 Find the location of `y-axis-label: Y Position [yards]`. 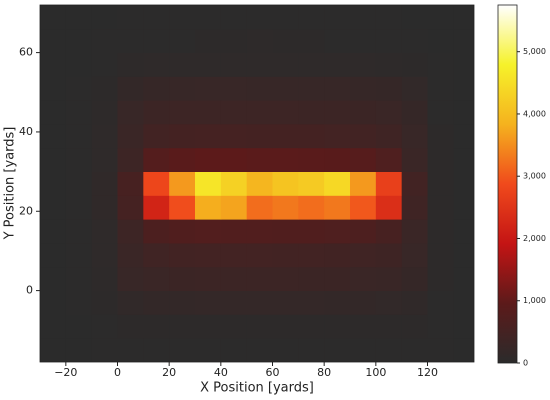

y-axis-label: Y Position [yards] is located at coordinates (10, 184).